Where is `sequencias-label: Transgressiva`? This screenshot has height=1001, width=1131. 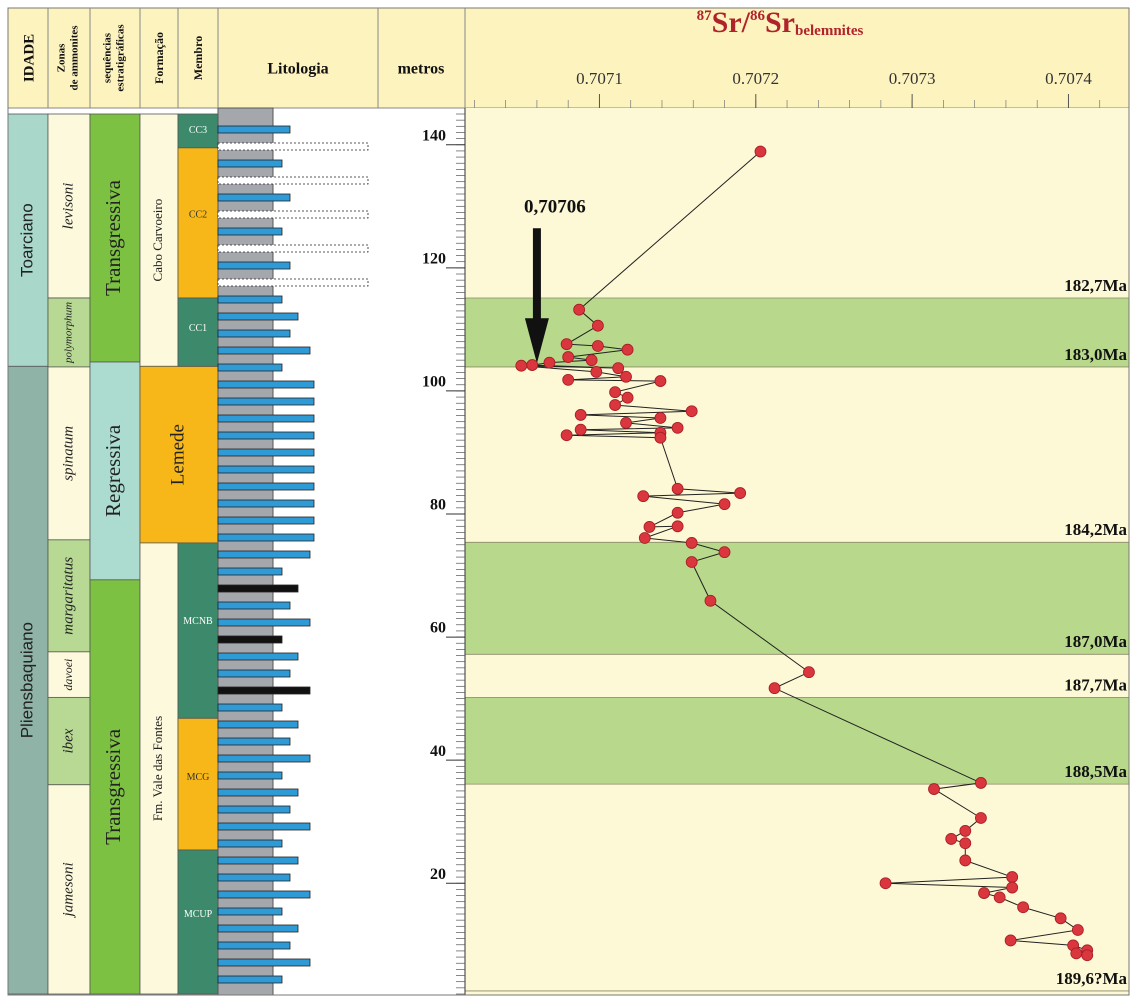 sequencias-label: Transgressiva is located at coordinates (113, 237).